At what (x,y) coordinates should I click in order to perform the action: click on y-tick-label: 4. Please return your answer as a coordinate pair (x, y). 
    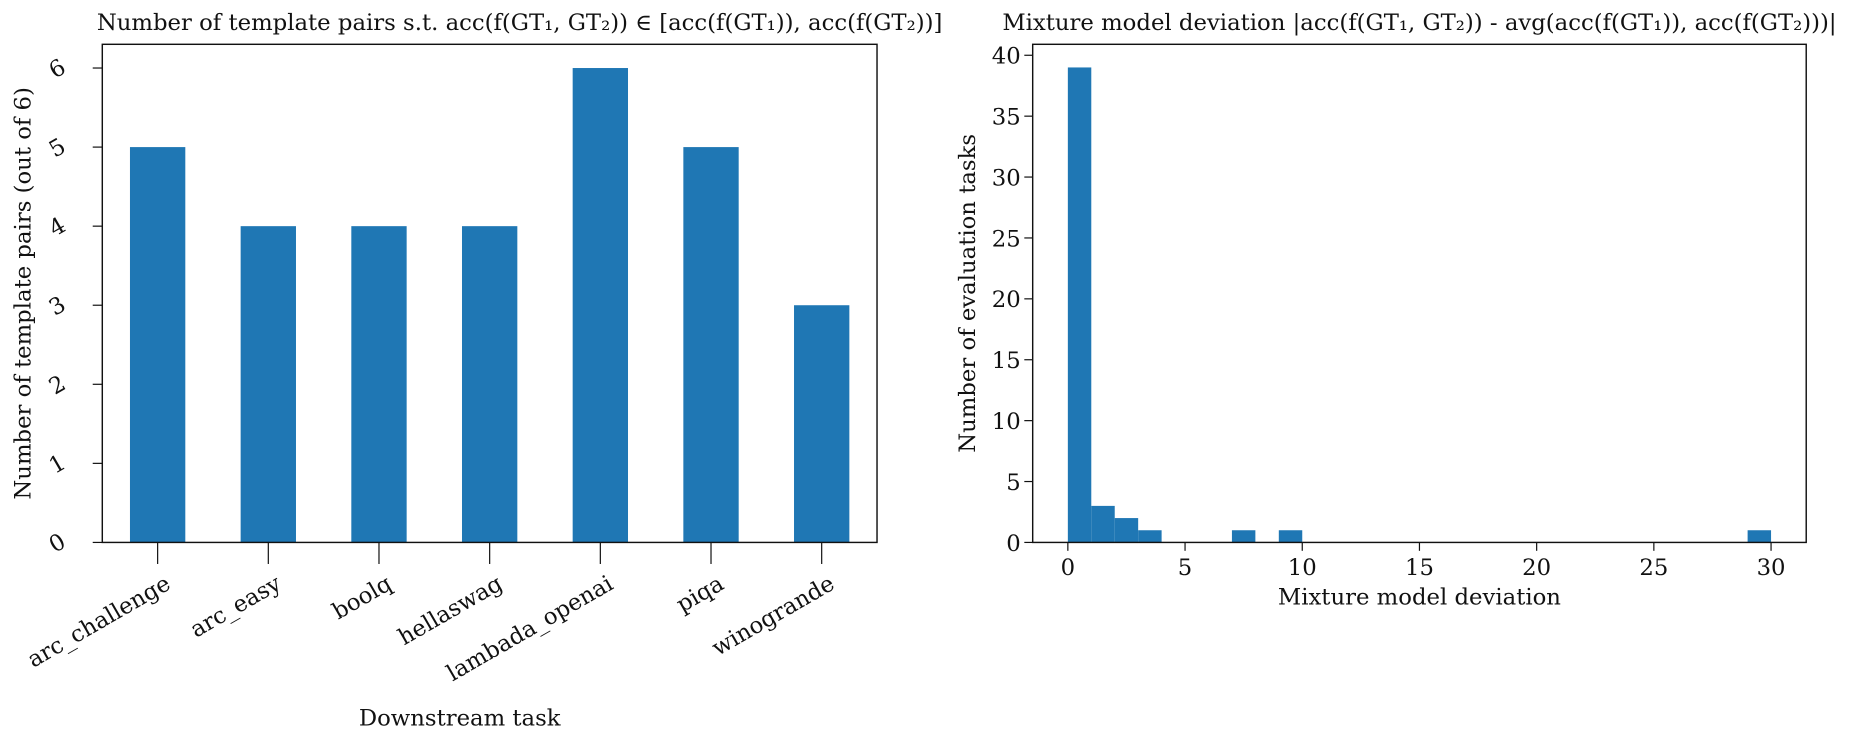
    Looking at the image, I should click on (58, 227).